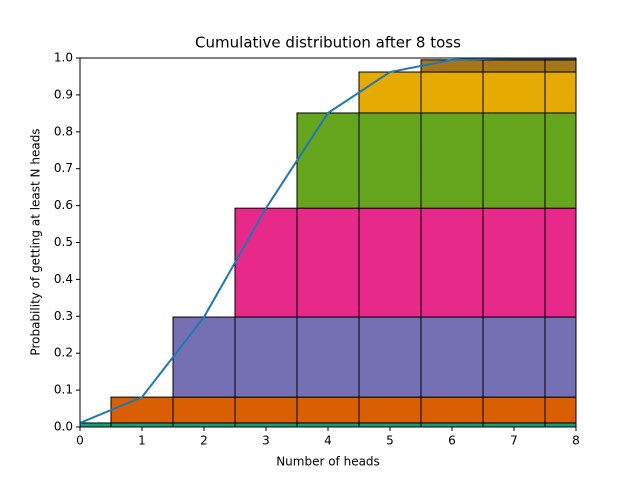  What do you see at coordinates (204, 441) in the screenshot?
I see `x-tick-label: 2` at bounding box center [204, 441].